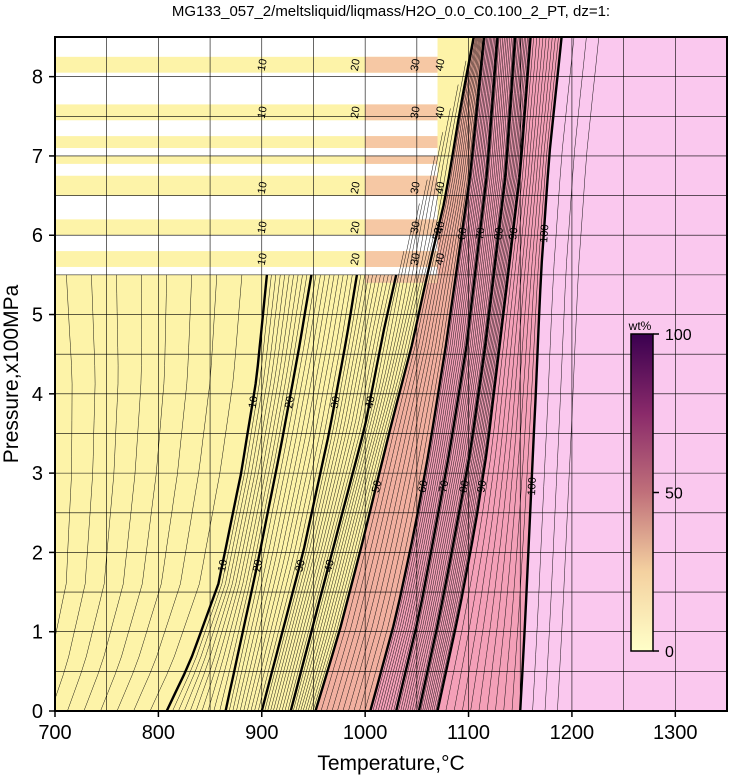 The image size is (734, 776). What do you see at coordinates (43, 395) in the screenshot?
I see `y-axis-ticks: 0 1 2 3 4 5 6 7 8` at bounding box center [43, 395].